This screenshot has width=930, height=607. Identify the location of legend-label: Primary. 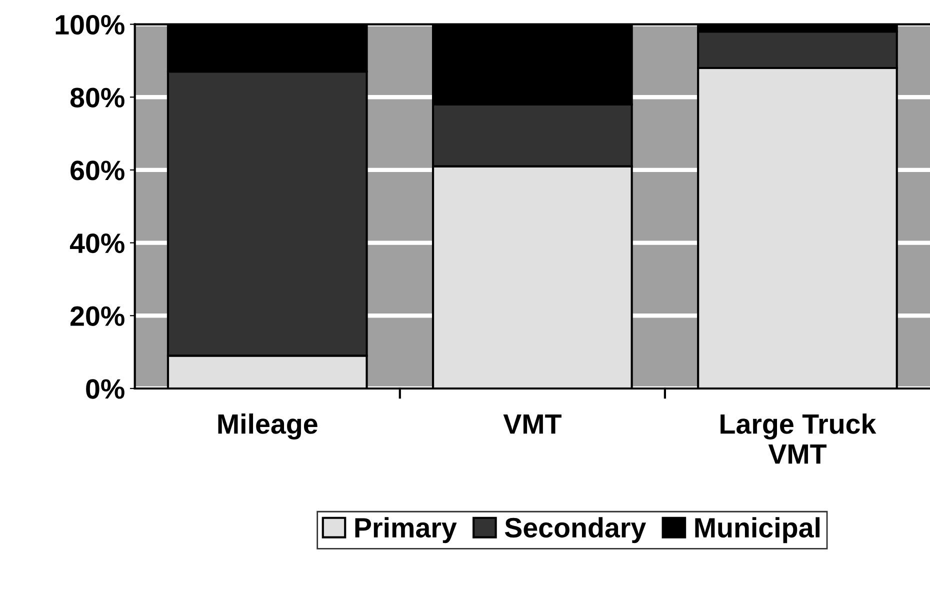
(406, 530).